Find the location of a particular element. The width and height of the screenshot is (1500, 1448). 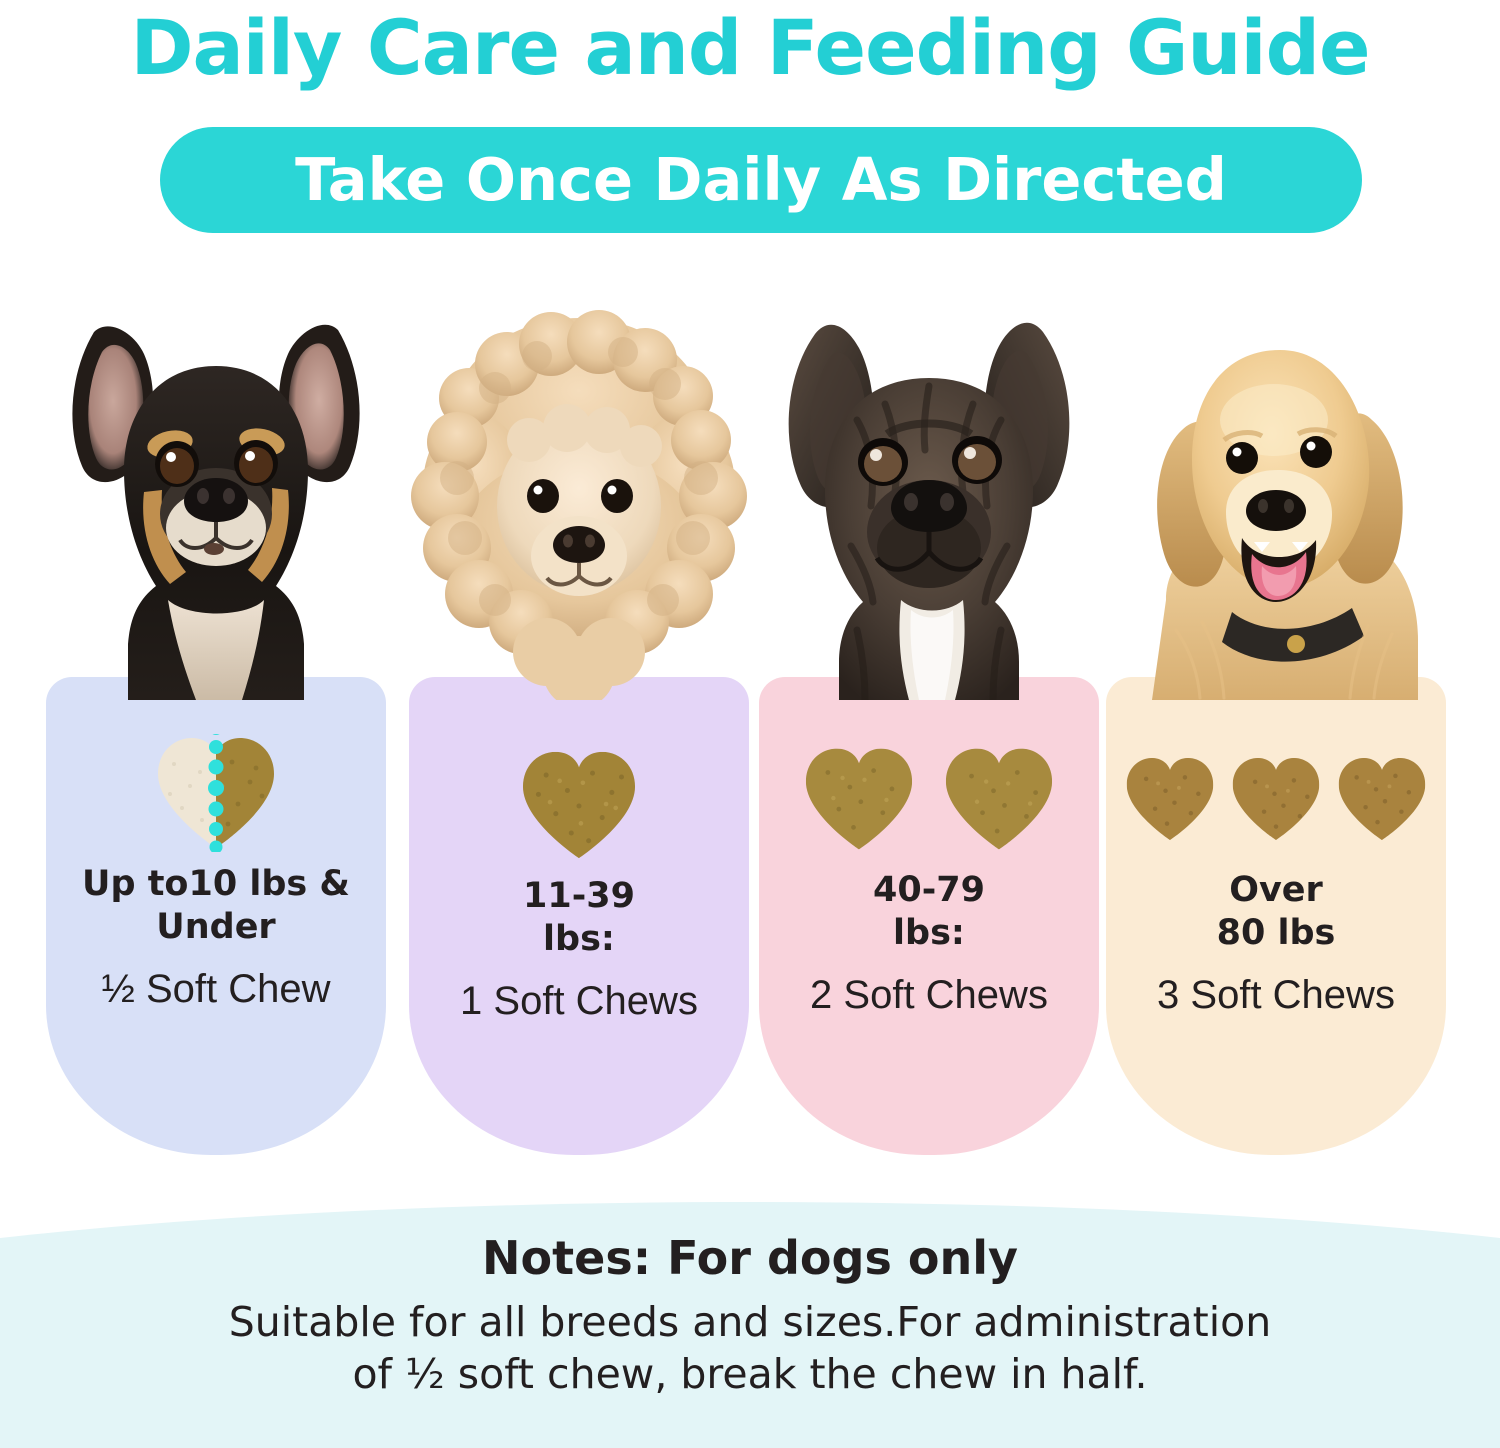

break-line-dots is located at coordinates (216, 793).